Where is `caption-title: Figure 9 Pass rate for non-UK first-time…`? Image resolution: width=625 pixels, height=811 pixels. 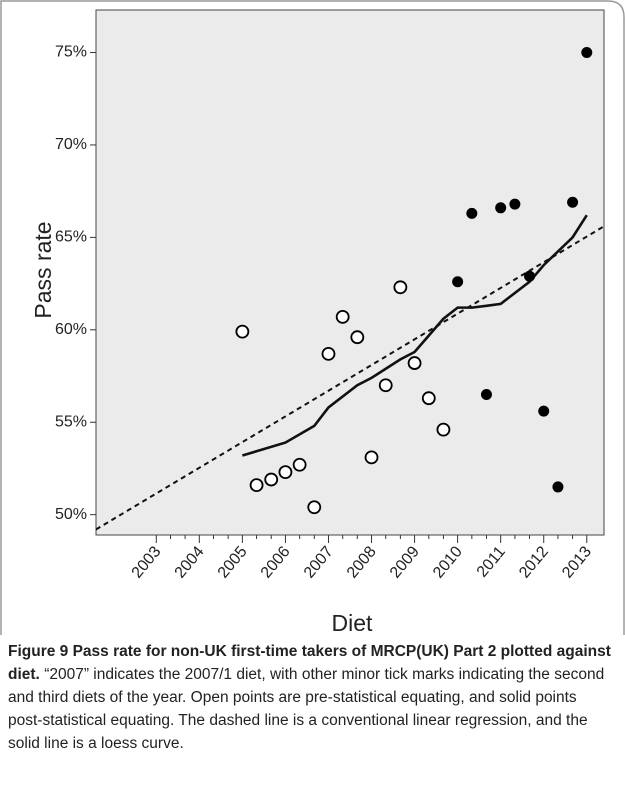 caption-title: Figure 9 Pass rate for non-UK first-time… is located at coordinates (309, 663).